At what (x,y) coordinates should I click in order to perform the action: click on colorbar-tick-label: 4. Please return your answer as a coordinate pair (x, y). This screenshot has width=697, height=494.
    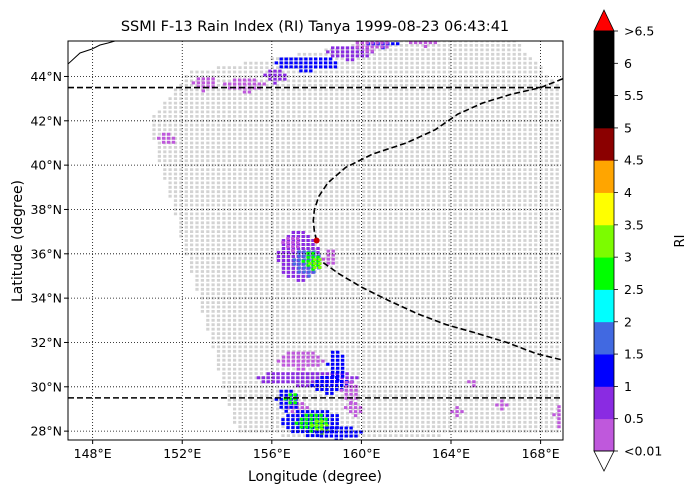
    Looking at the image, I should click on (628, 192).